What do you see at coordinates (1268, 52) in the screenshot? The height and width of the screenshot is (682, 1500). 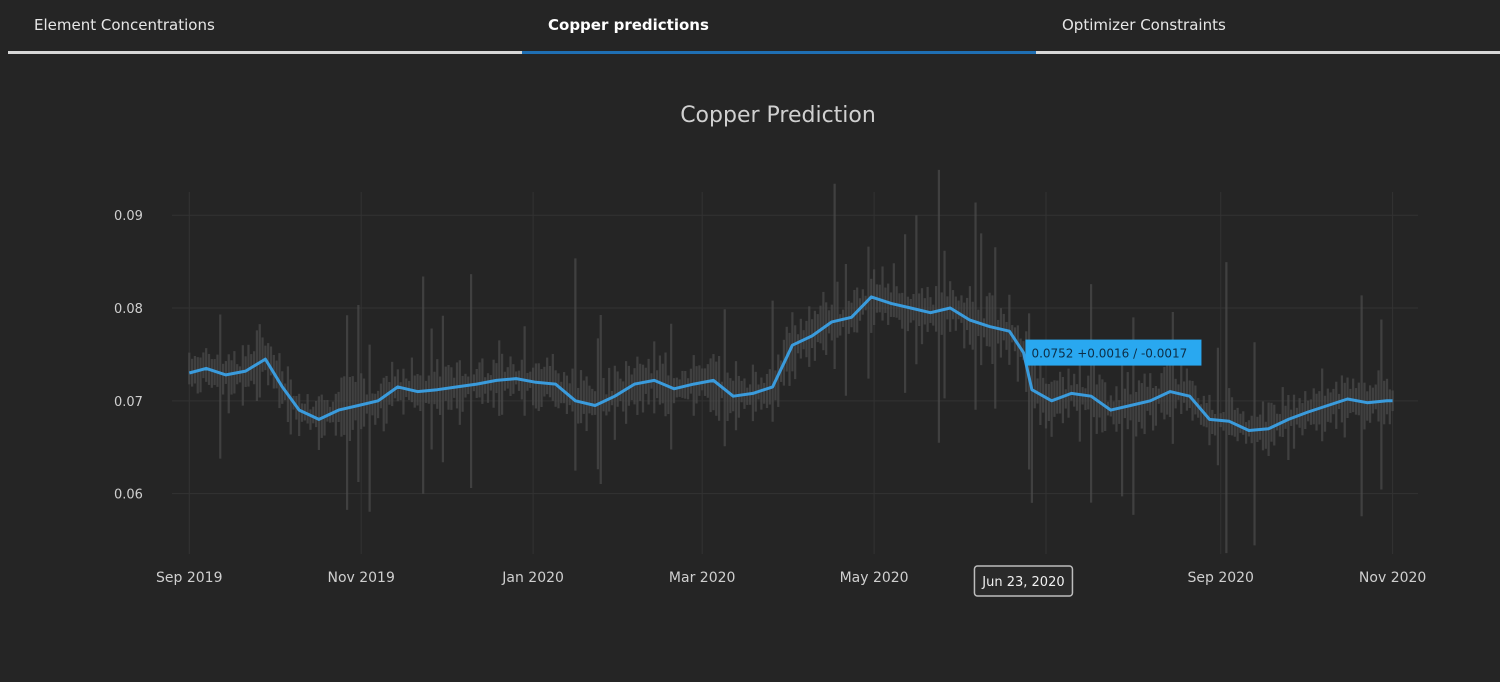 I see `tab-optimizer-constraints-underline` at bounding box center [1268, 52].